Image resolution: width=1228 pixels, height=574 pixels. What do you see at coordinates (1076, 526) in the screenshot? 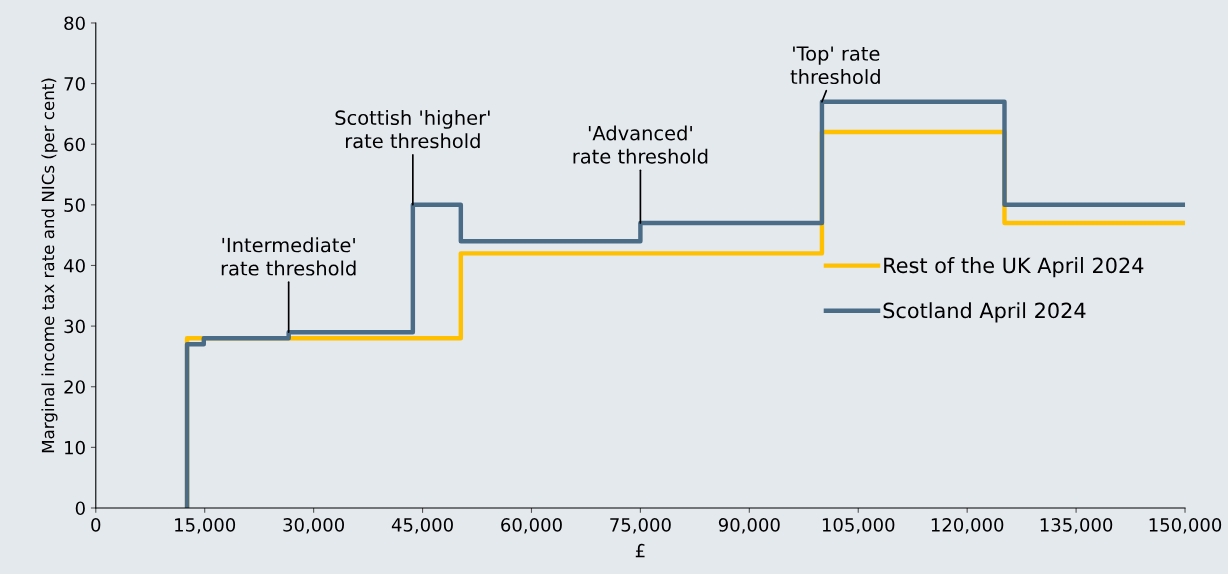
I see `x-tick-label: 135,000` at bounding box center [1076, 526].